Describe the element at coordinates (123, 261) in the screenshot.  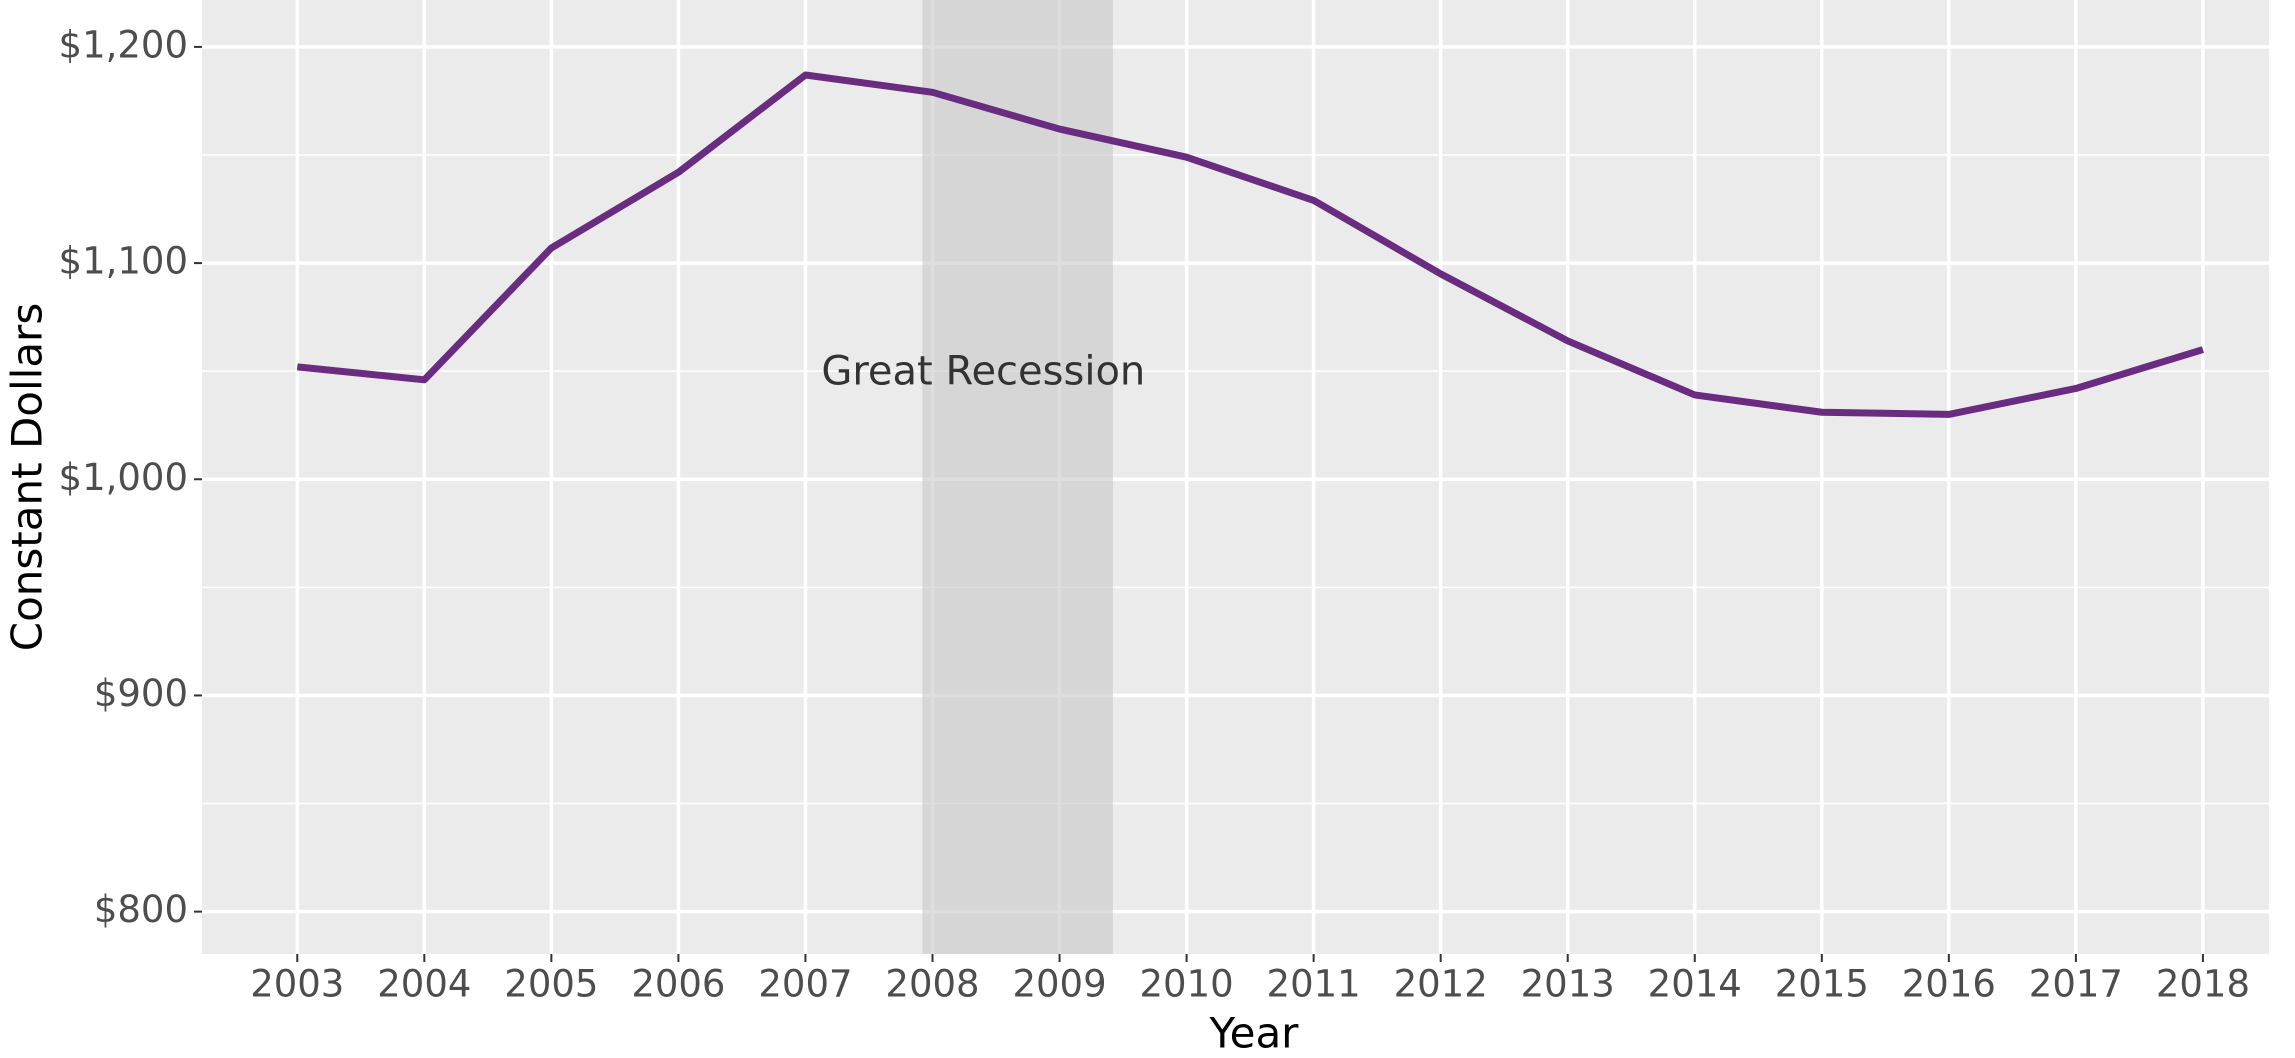
I see `y-tick-label: $1,100` at that location.